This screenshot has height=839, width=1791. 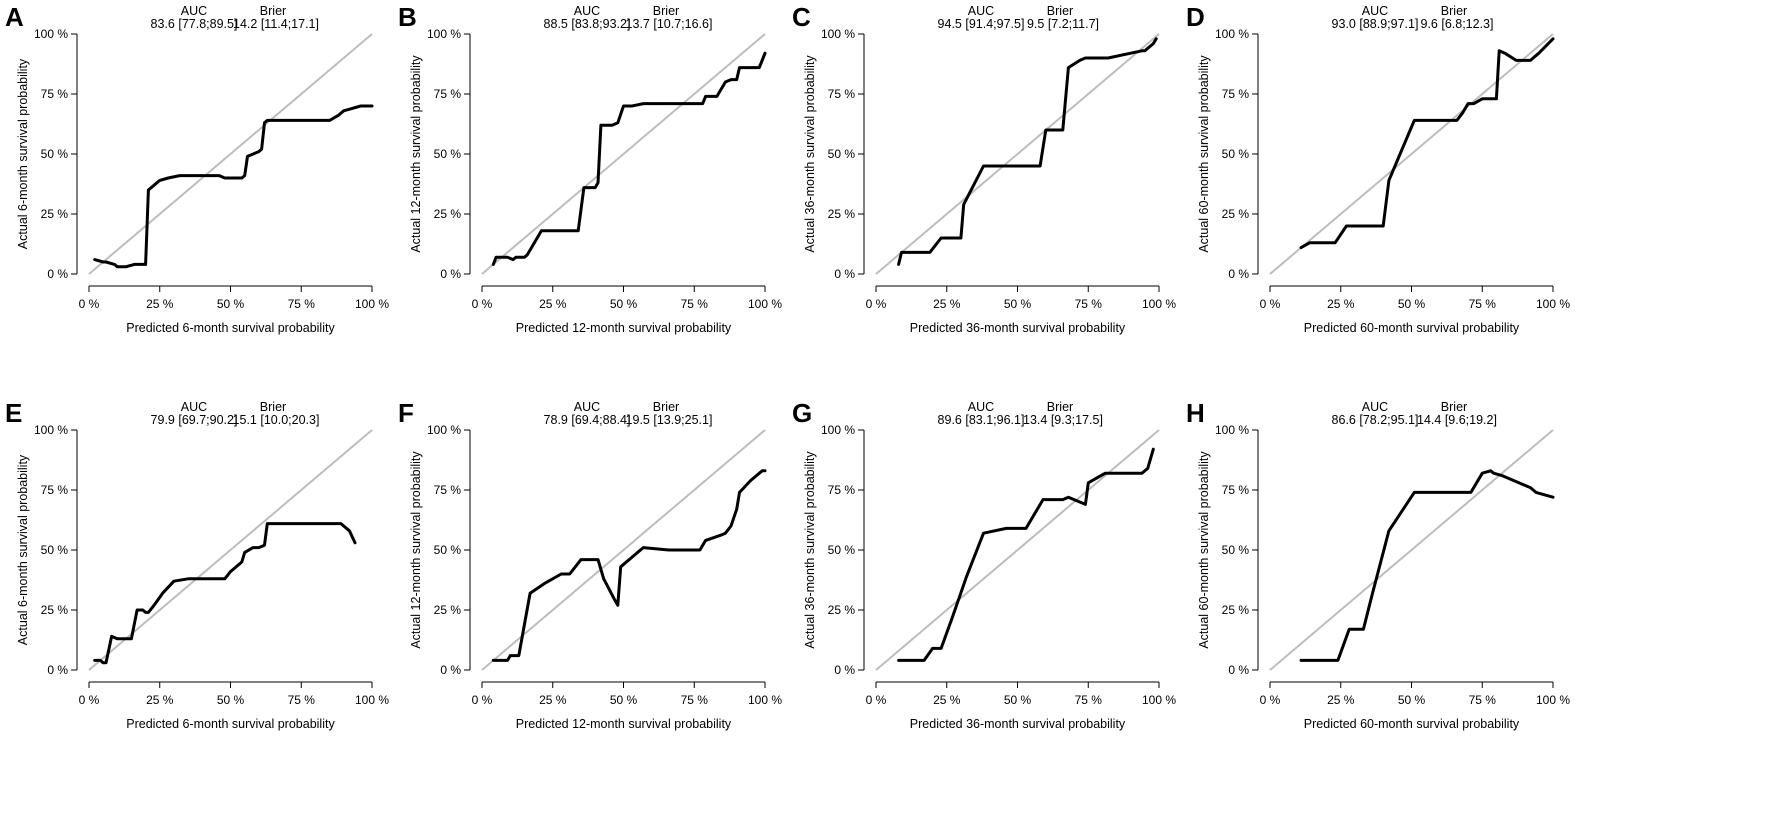 What do you see at coordinates (1195, 413) in the screenshot?
I see `panel-label: H` at bounding box center [1195, 413].